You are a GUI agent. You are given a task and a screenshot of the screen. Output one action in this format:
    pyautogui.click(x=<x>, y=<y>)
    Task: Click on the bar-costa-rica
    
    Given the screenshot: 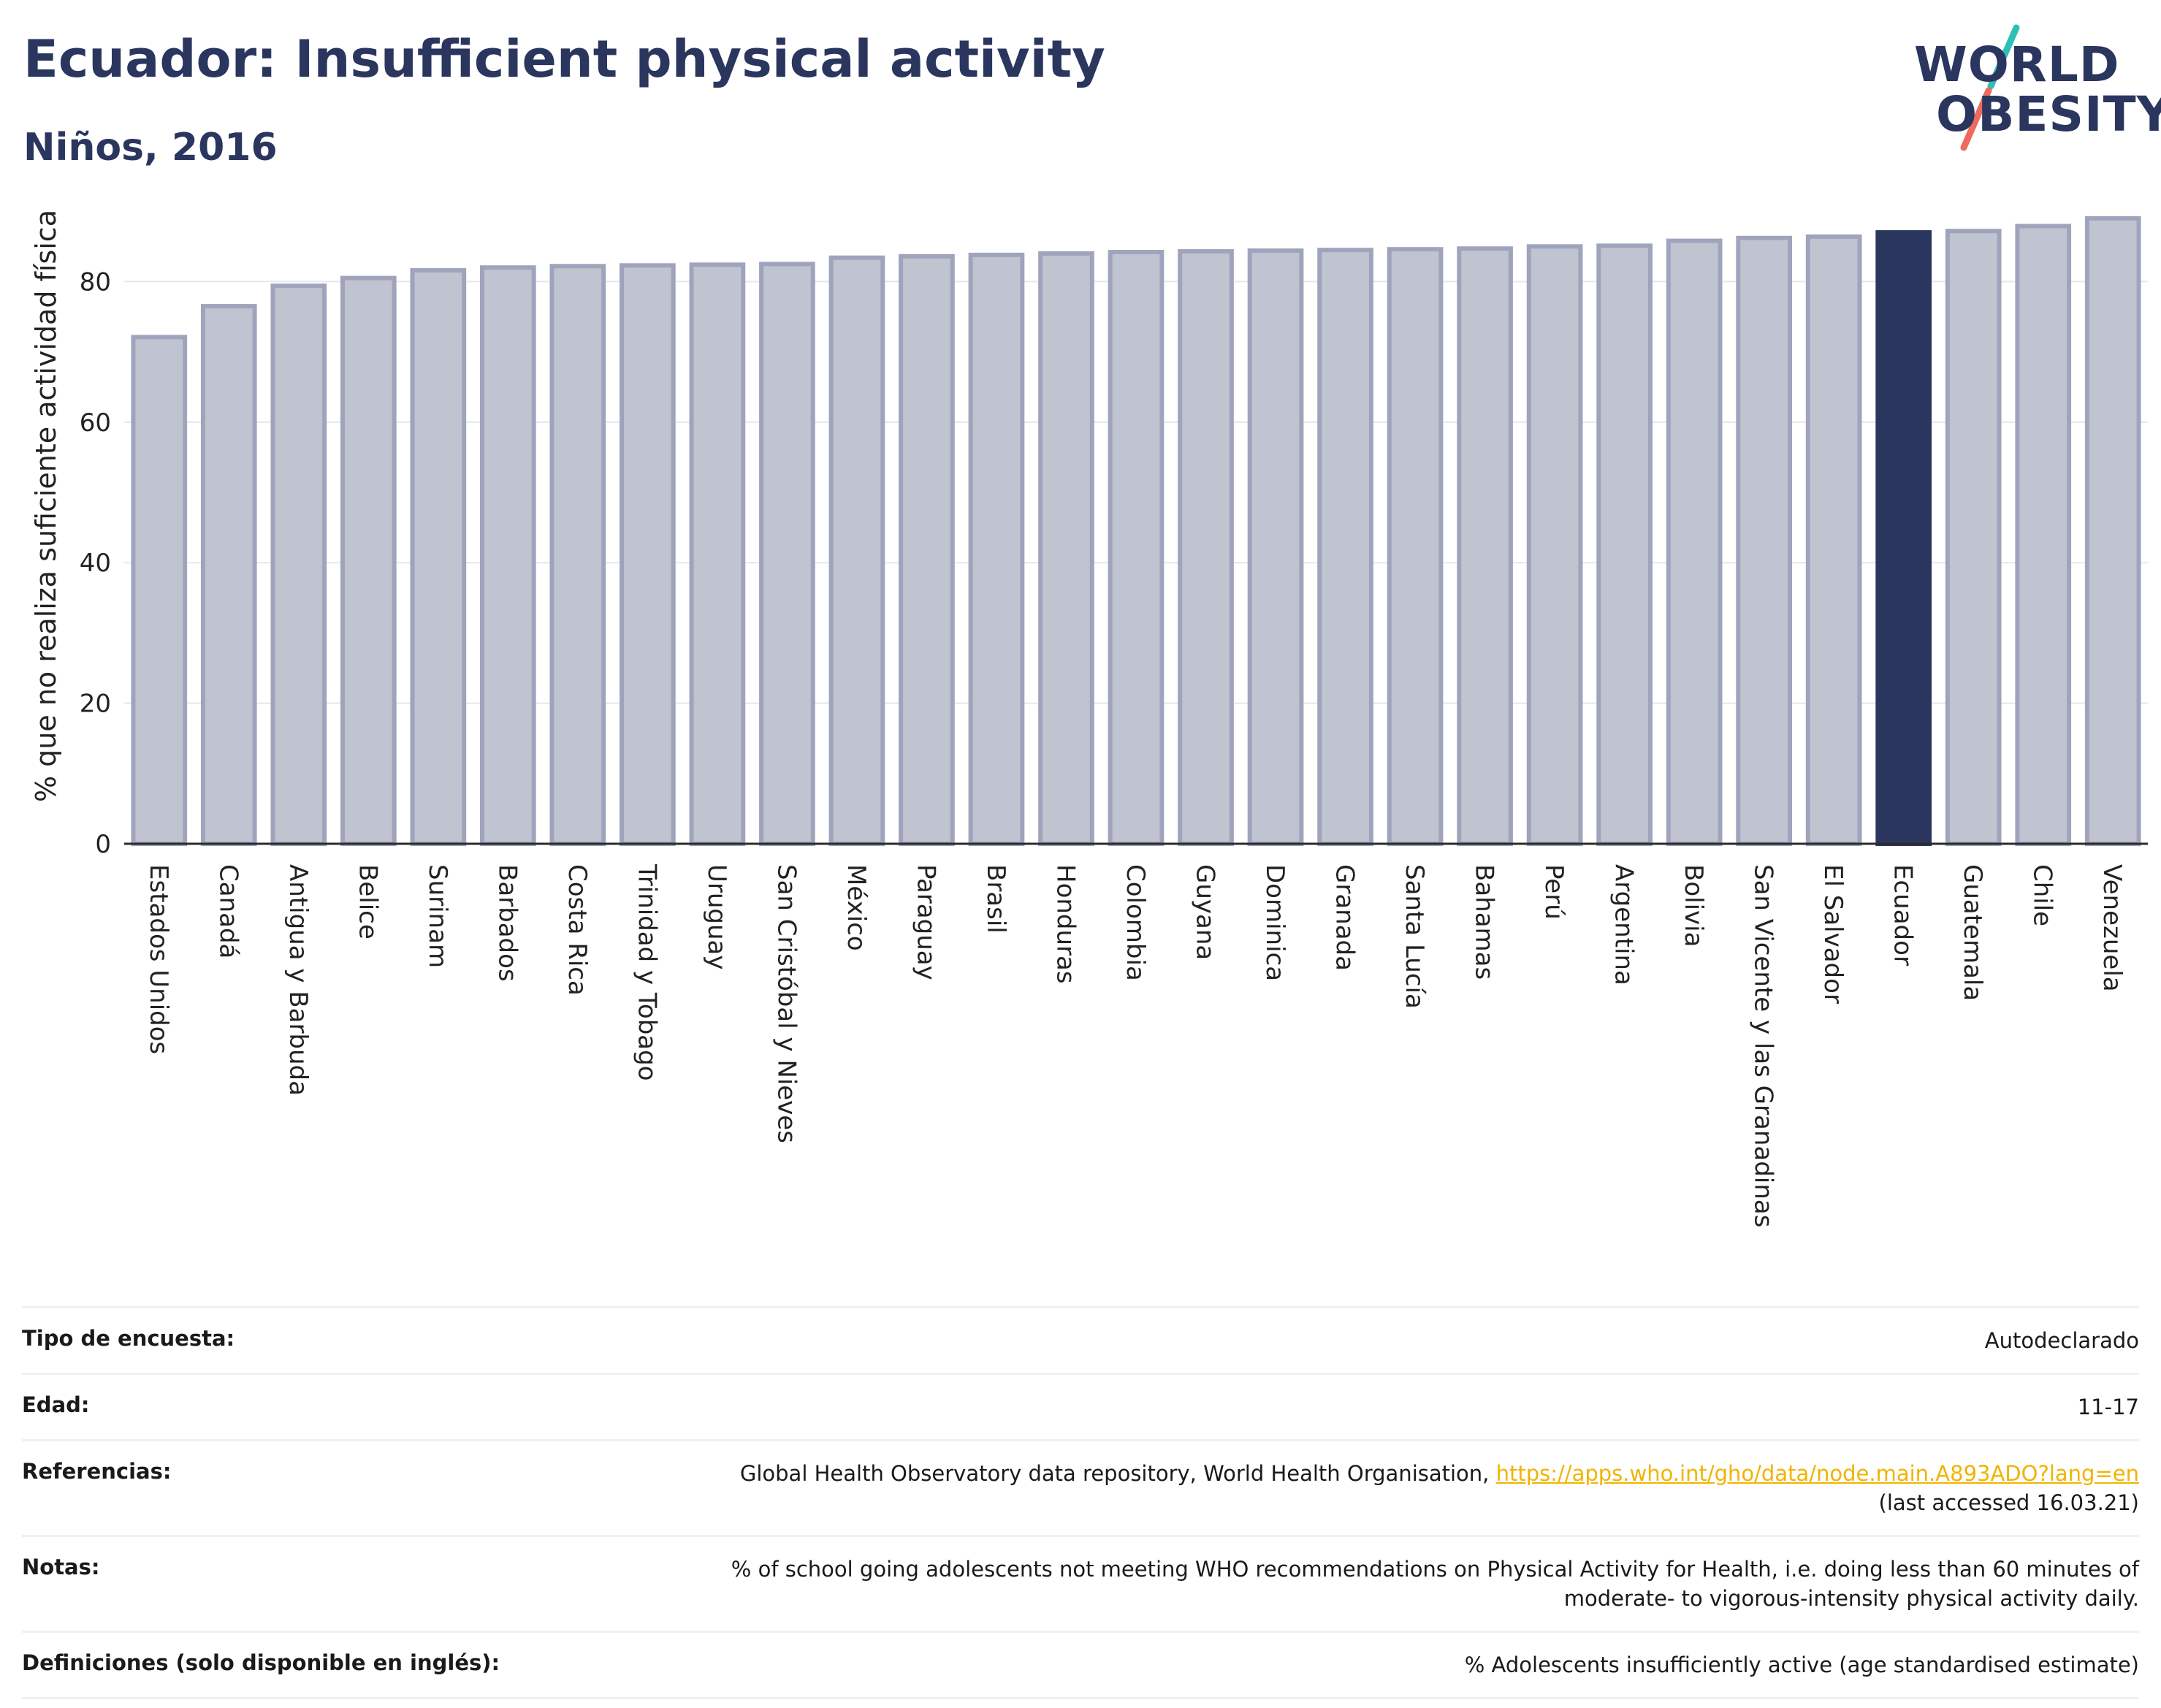 What is the action you would take?
    pyautogui.click(x=577, y=555)
    